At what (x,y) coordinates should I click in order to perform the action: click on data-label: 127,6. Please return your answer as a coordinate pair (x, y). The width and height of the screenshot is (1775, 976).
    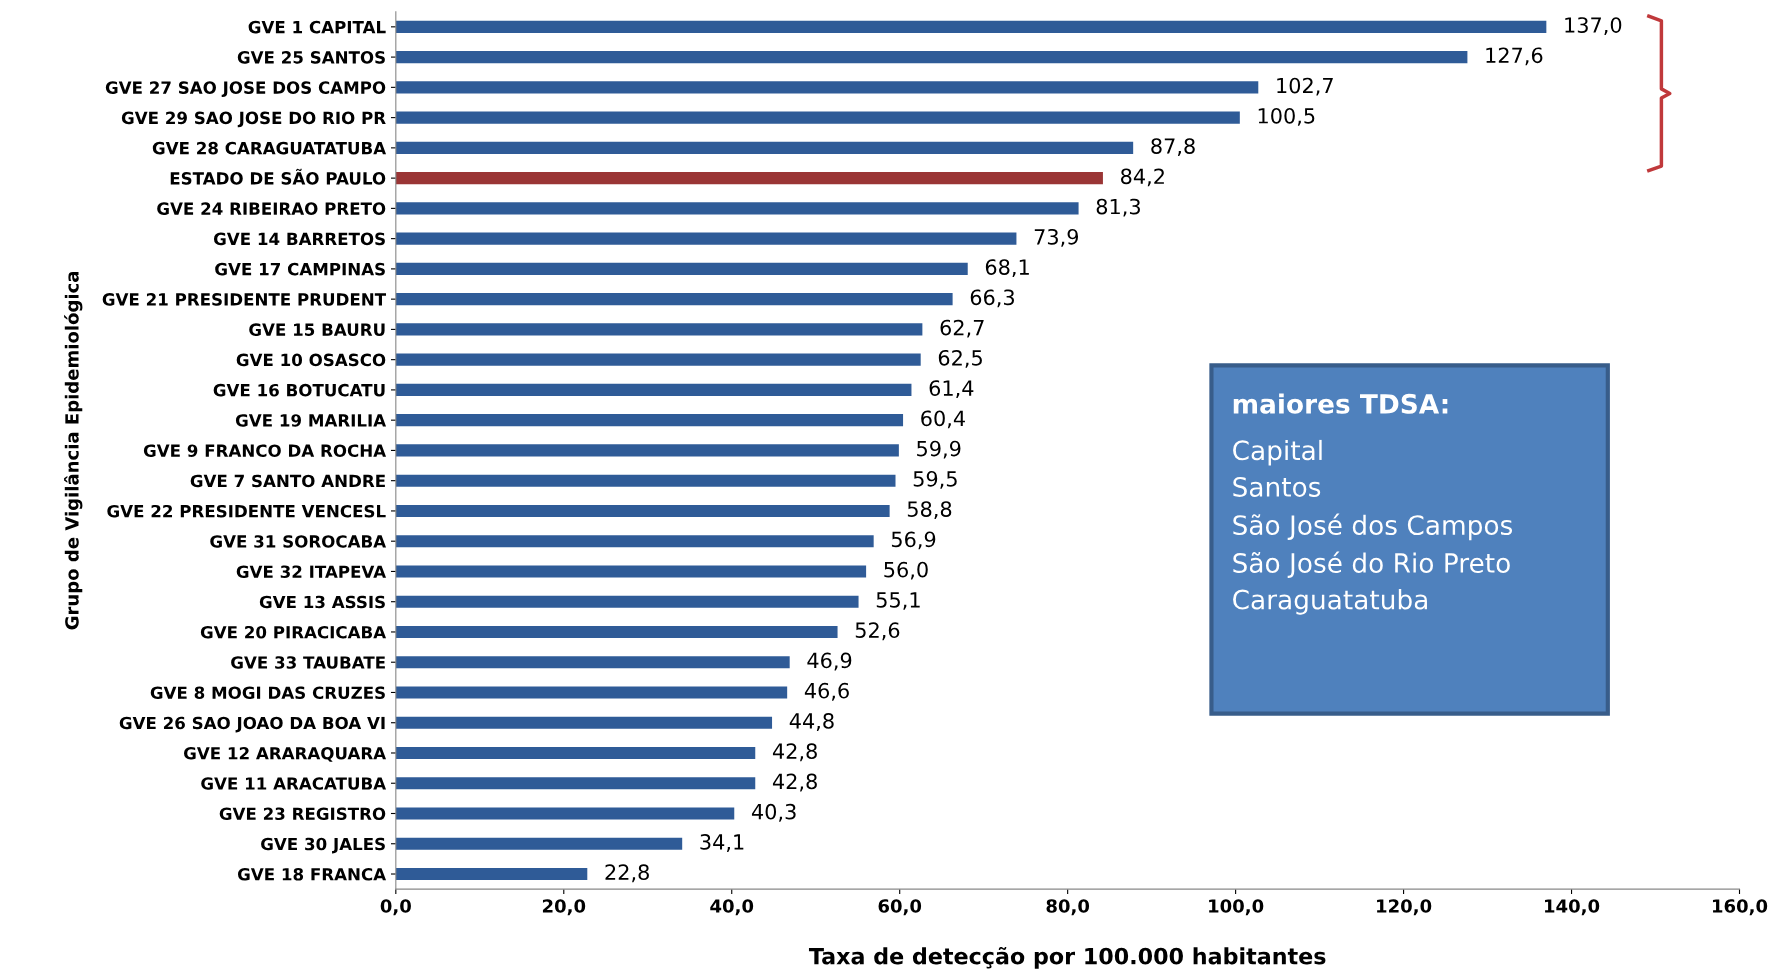
    Looking at the image, I should click on (1514, 56).